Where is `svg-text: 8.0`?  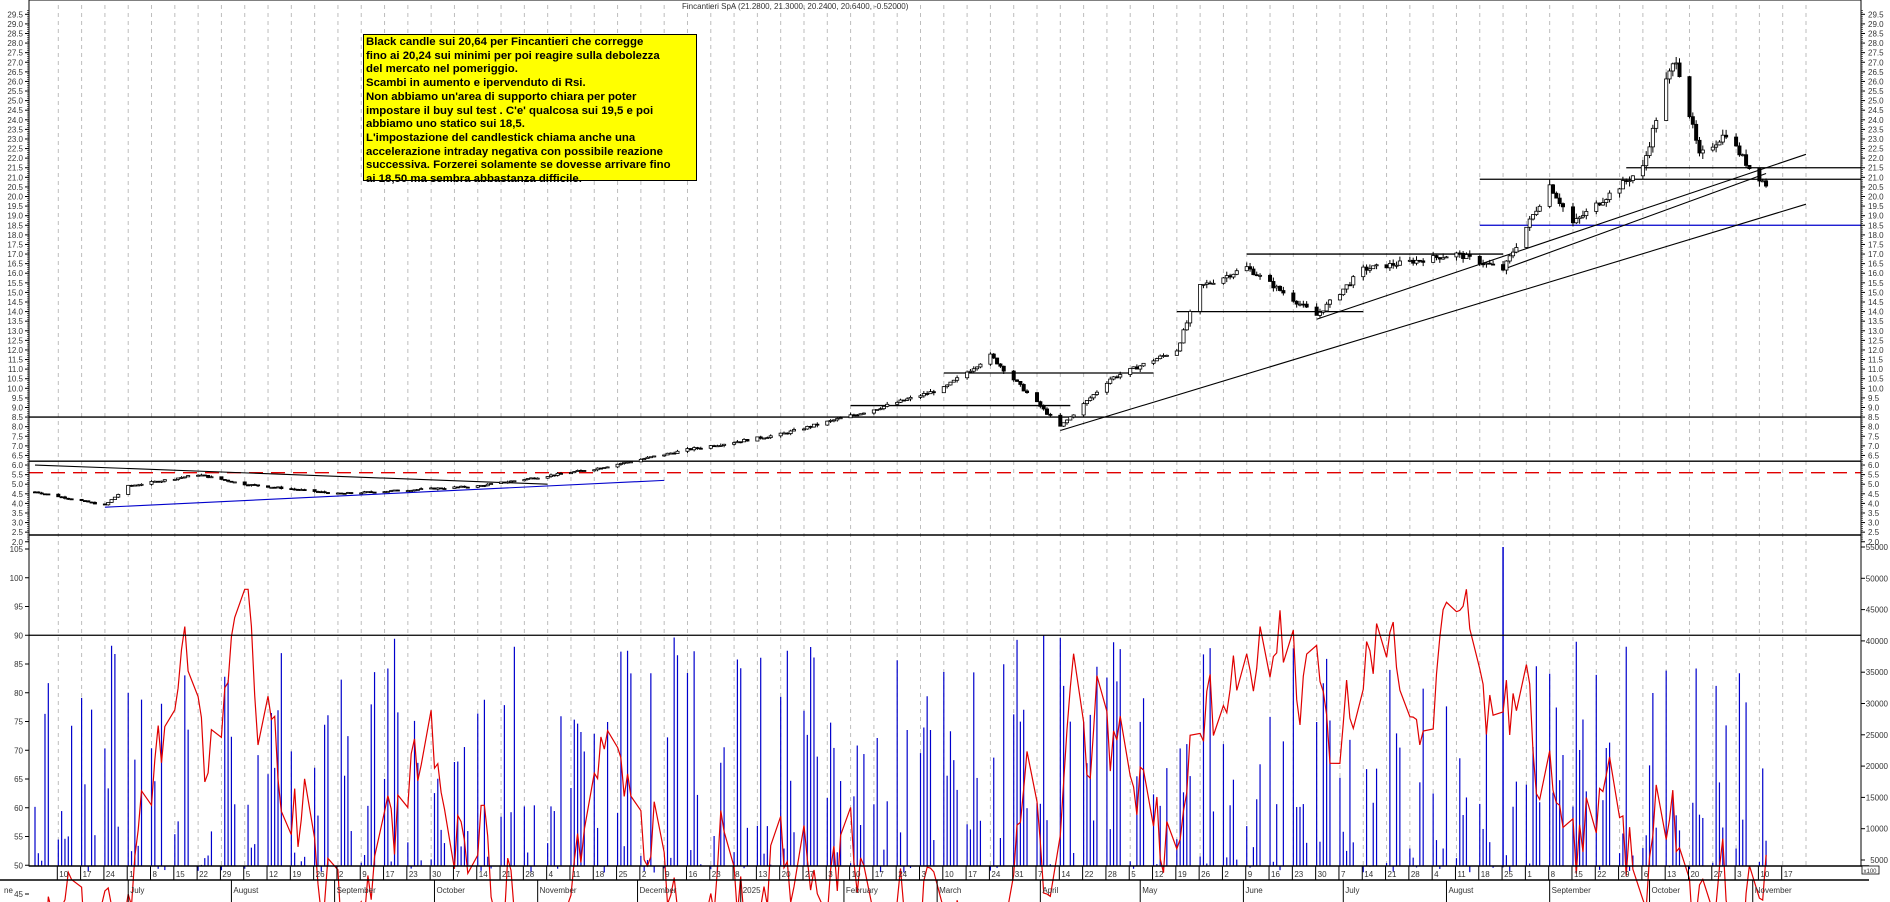
svg-text: 8.0 is located at coordinates (18, 427).